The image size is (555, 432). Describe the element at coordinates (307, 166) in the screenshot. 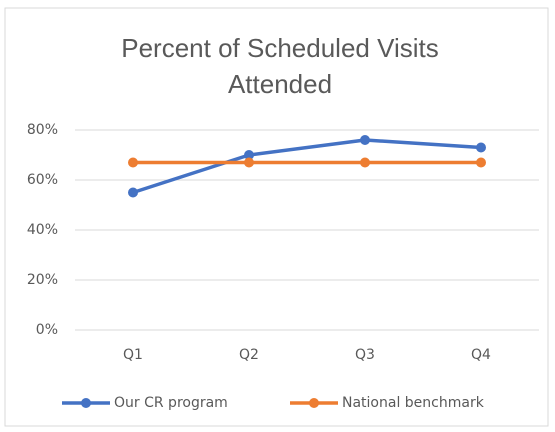

I see `series-line` at that location.